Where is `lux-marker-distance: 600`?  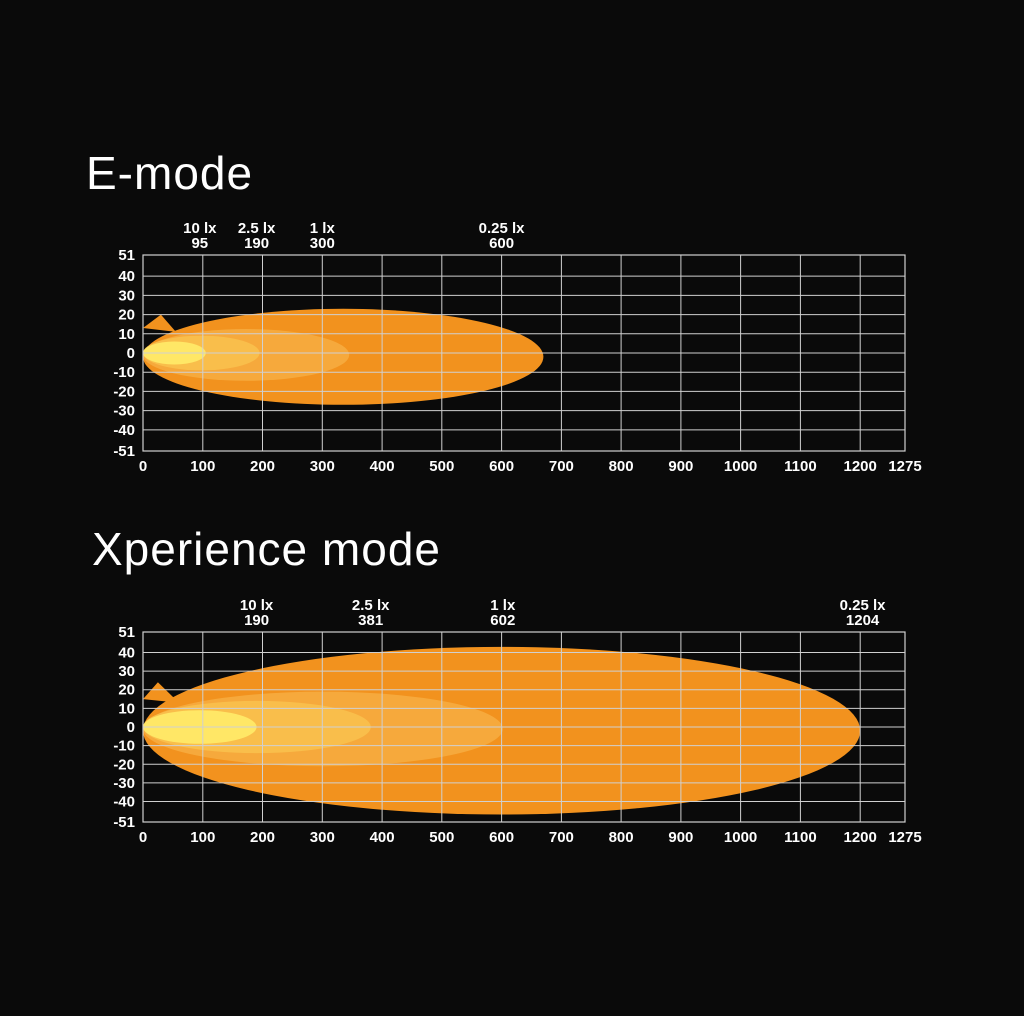
lux-marker-distance: 600 is located at coordinates (501, 243).